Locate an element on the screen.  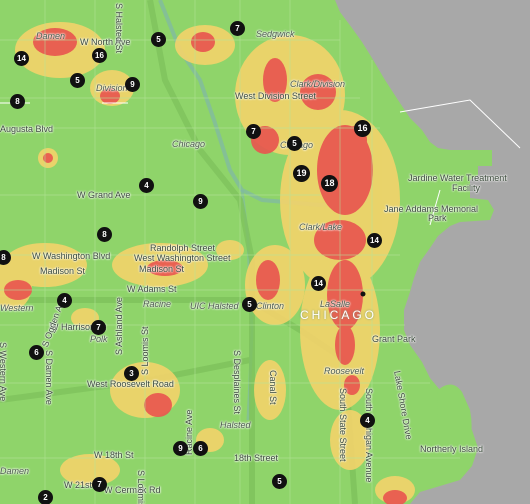
label-s-damen-ave: S Damen Ave is located at coordinates (49, 377).